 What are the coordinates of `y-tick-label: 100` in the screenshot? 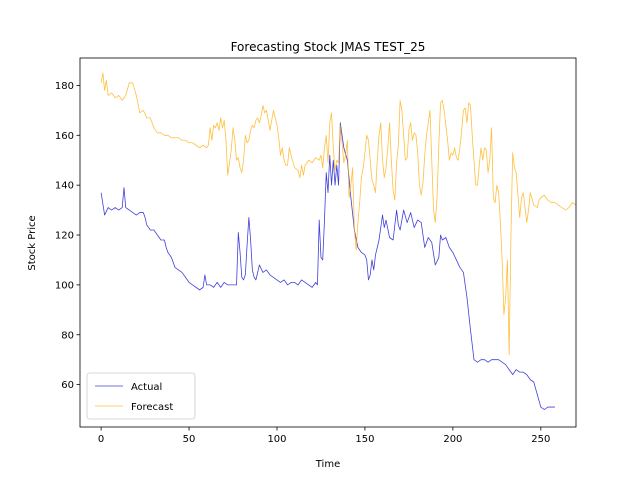 It's located at (64, 285).